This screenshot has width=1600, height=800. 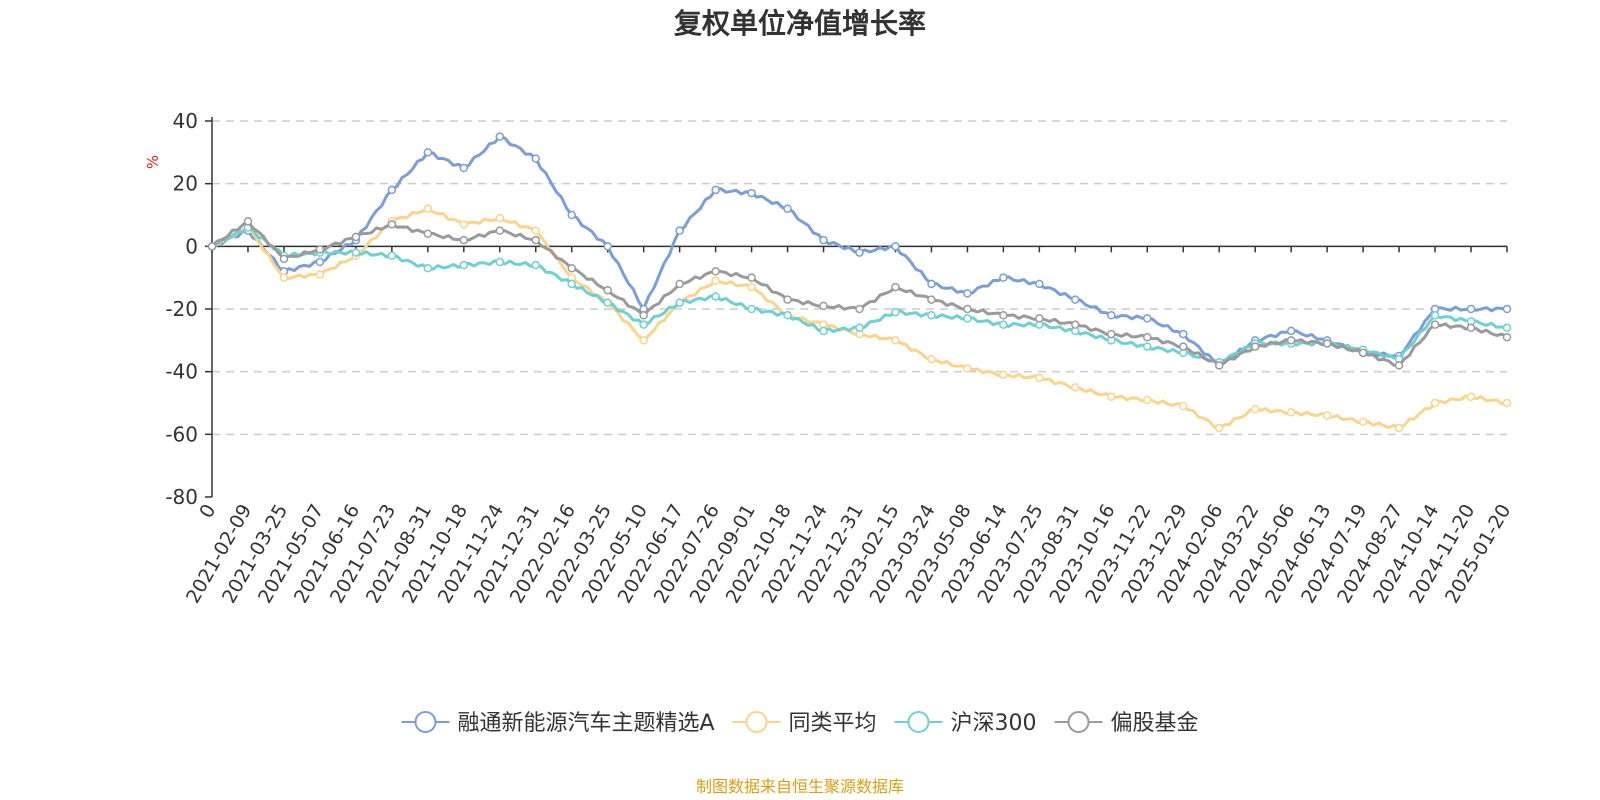 What do you see at coordinates (1126, 723) in the screenshot?
I see `legend-item-3: 偏股基金` at bounding box center [1126, 723].